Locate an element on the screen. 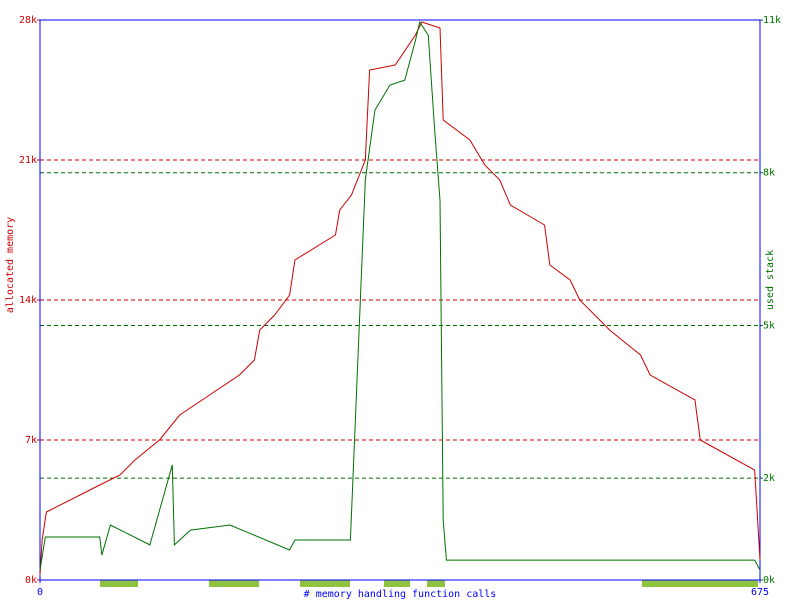 This screenshot has width=800, height=604. y-axis-label: allocated memory is located at coordinates (10, 265).